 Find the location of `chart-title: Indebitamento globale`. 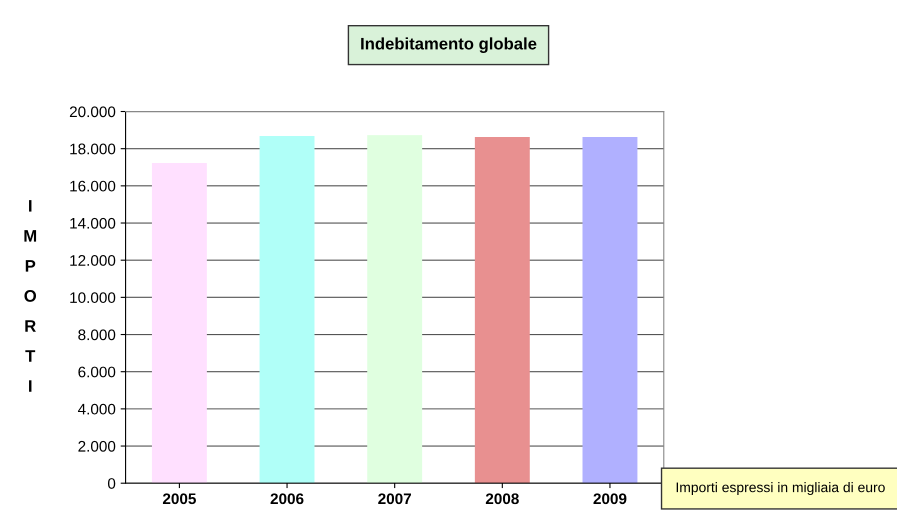

chart-title: Indebitamento globale is located at coordinates (448, 45).